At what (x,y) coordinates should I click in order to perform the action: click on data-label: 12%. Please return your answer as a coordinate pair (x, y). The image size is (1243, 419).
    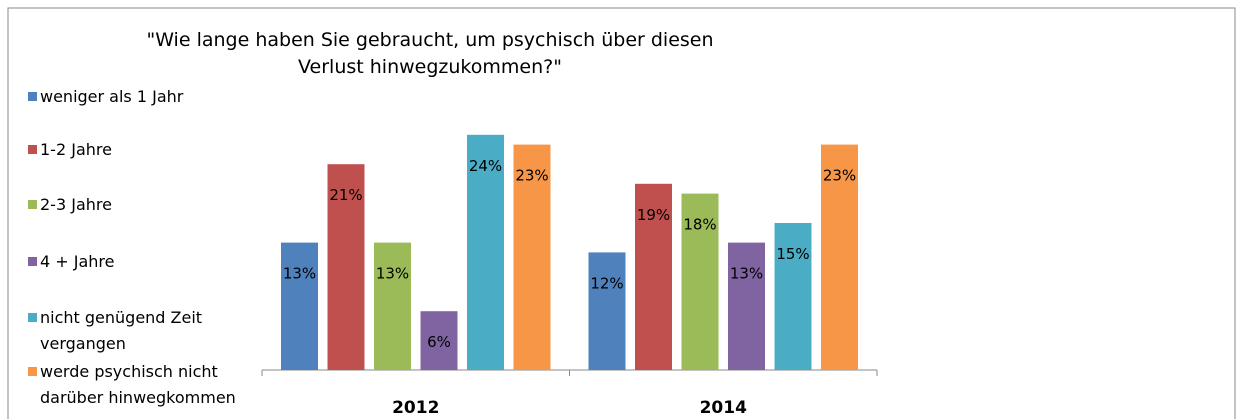
    Looking at the image, I should click on (606, 283).